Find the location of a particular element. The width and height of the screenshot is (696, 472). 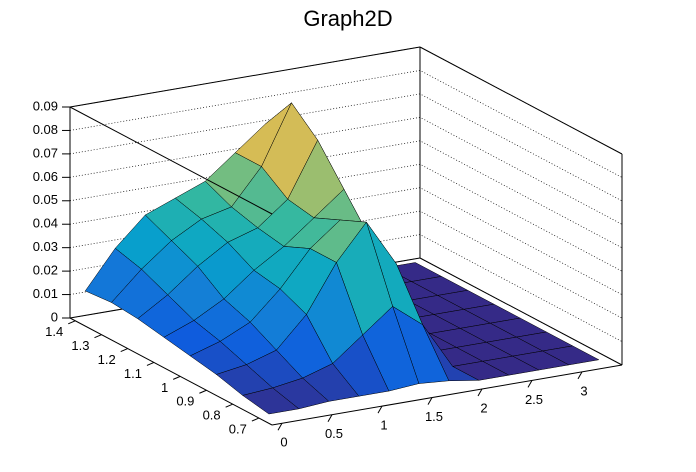

chart-title: Graph2D is located at coordinates (347, 18).